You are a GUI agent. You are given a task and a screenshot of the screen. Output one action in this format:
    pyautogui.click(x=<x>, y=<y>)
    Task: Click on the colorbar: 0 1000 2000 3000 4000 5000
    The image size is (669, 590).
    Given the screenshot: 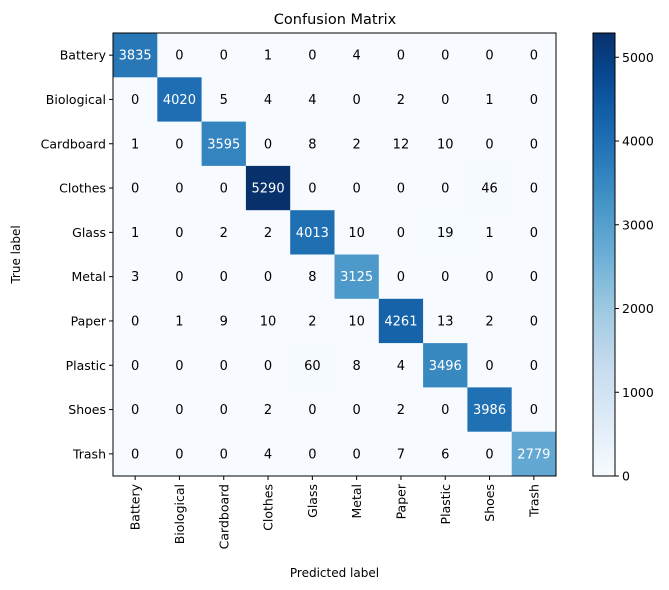 What is the action you would take?
    pyautogui.click(x=623, y=258)
    